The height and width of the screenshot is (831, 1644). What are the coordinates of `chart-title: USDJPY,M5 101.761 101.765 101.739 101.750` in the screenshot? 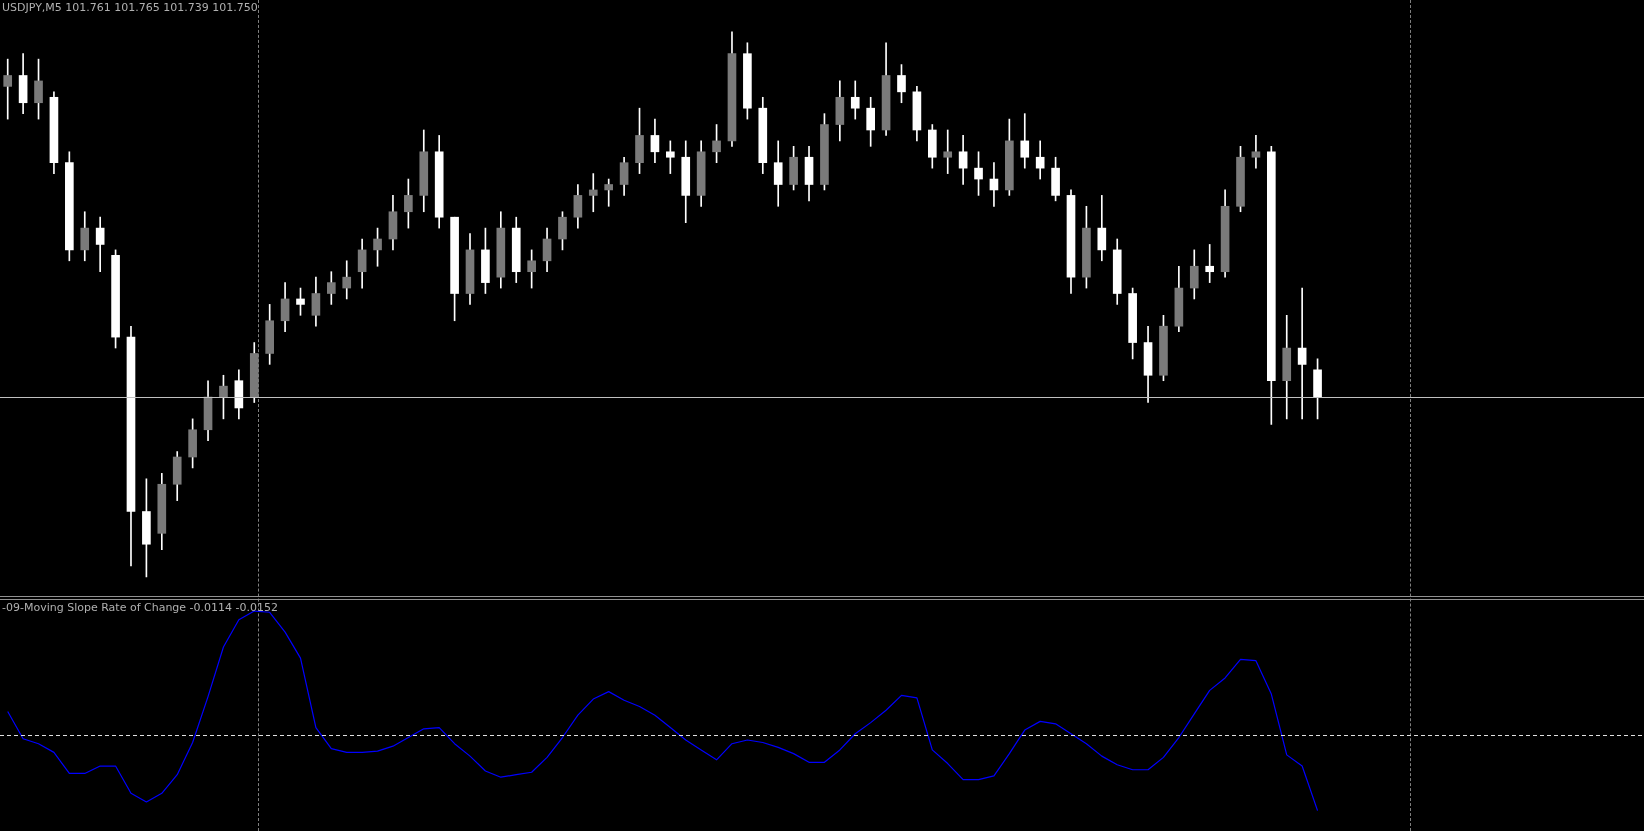 It's located at (130, 7).